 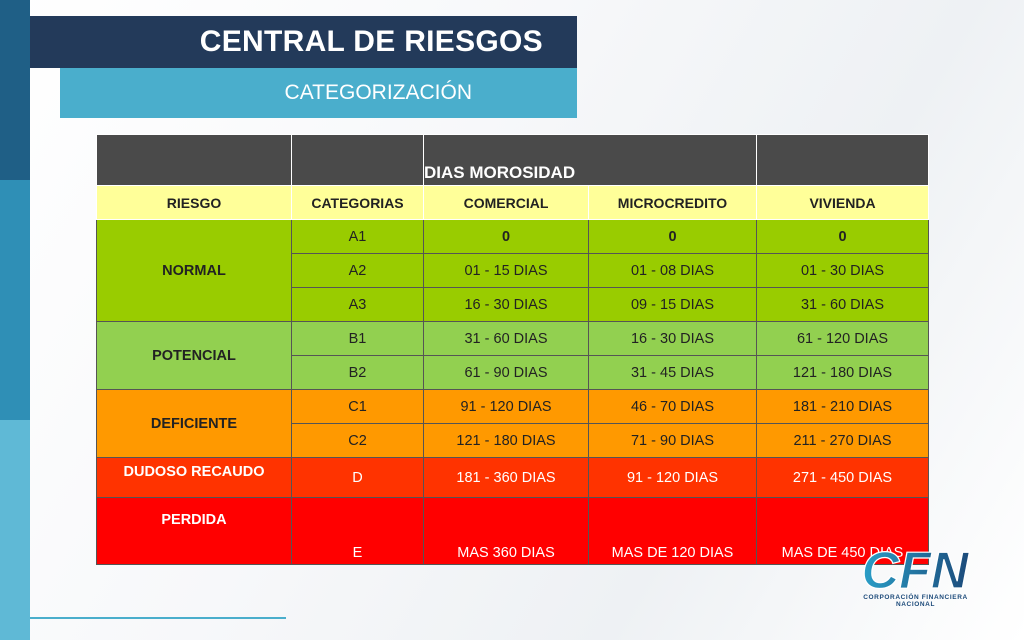 I want to click on riesgo-cell: PERDIDA, so click(x=194, y=531).